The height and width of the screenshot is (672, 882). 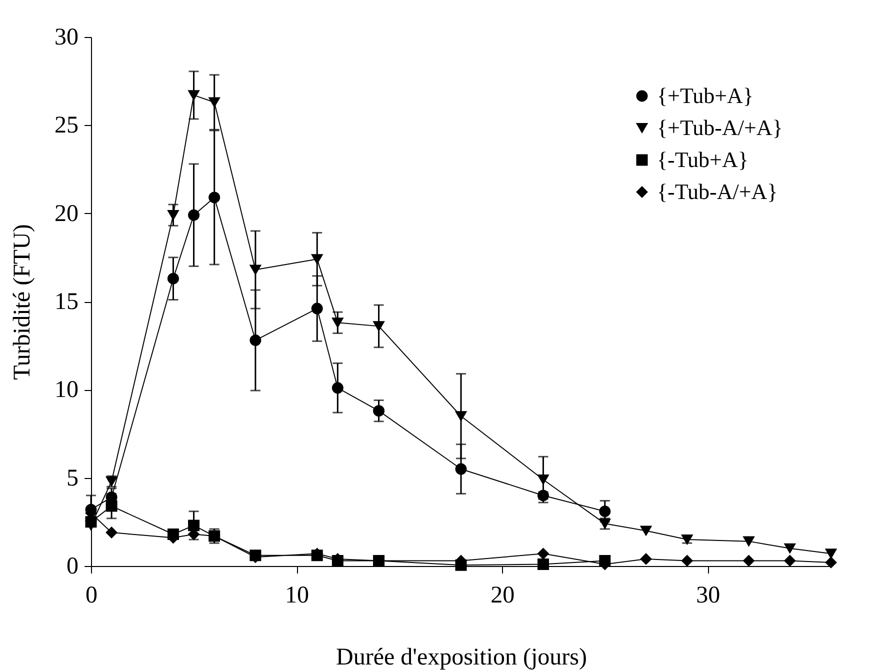 I want to click on y-tick-label: 5, so click(x=72, y=478).